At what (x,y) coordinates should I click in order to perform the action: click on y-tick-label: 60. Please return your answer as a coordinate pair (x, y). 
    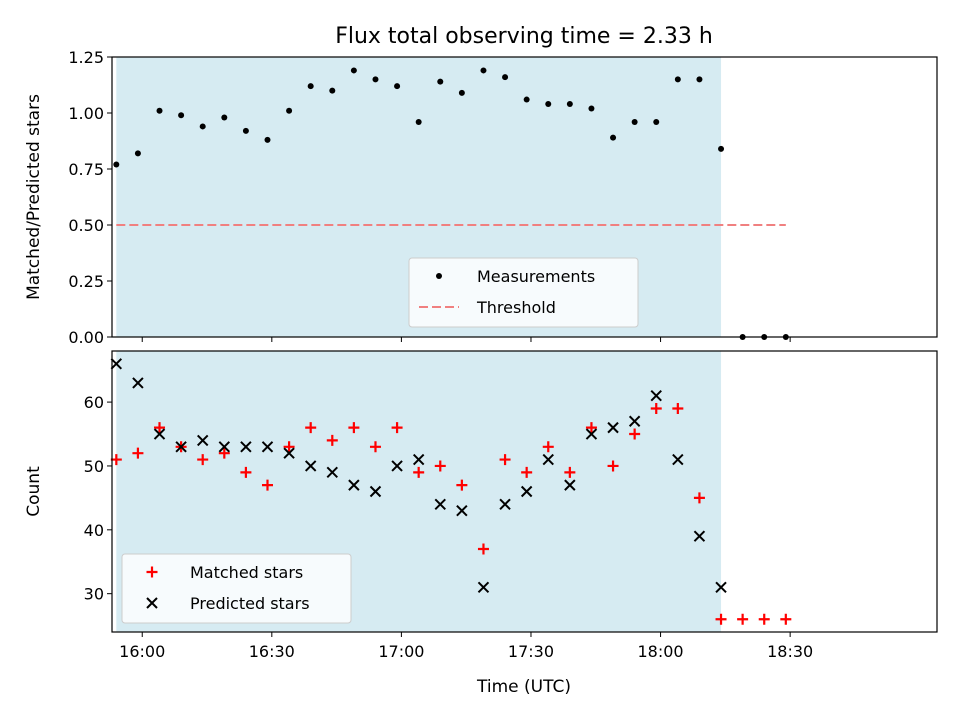
    Looking at the image, I should click on (94, 402).